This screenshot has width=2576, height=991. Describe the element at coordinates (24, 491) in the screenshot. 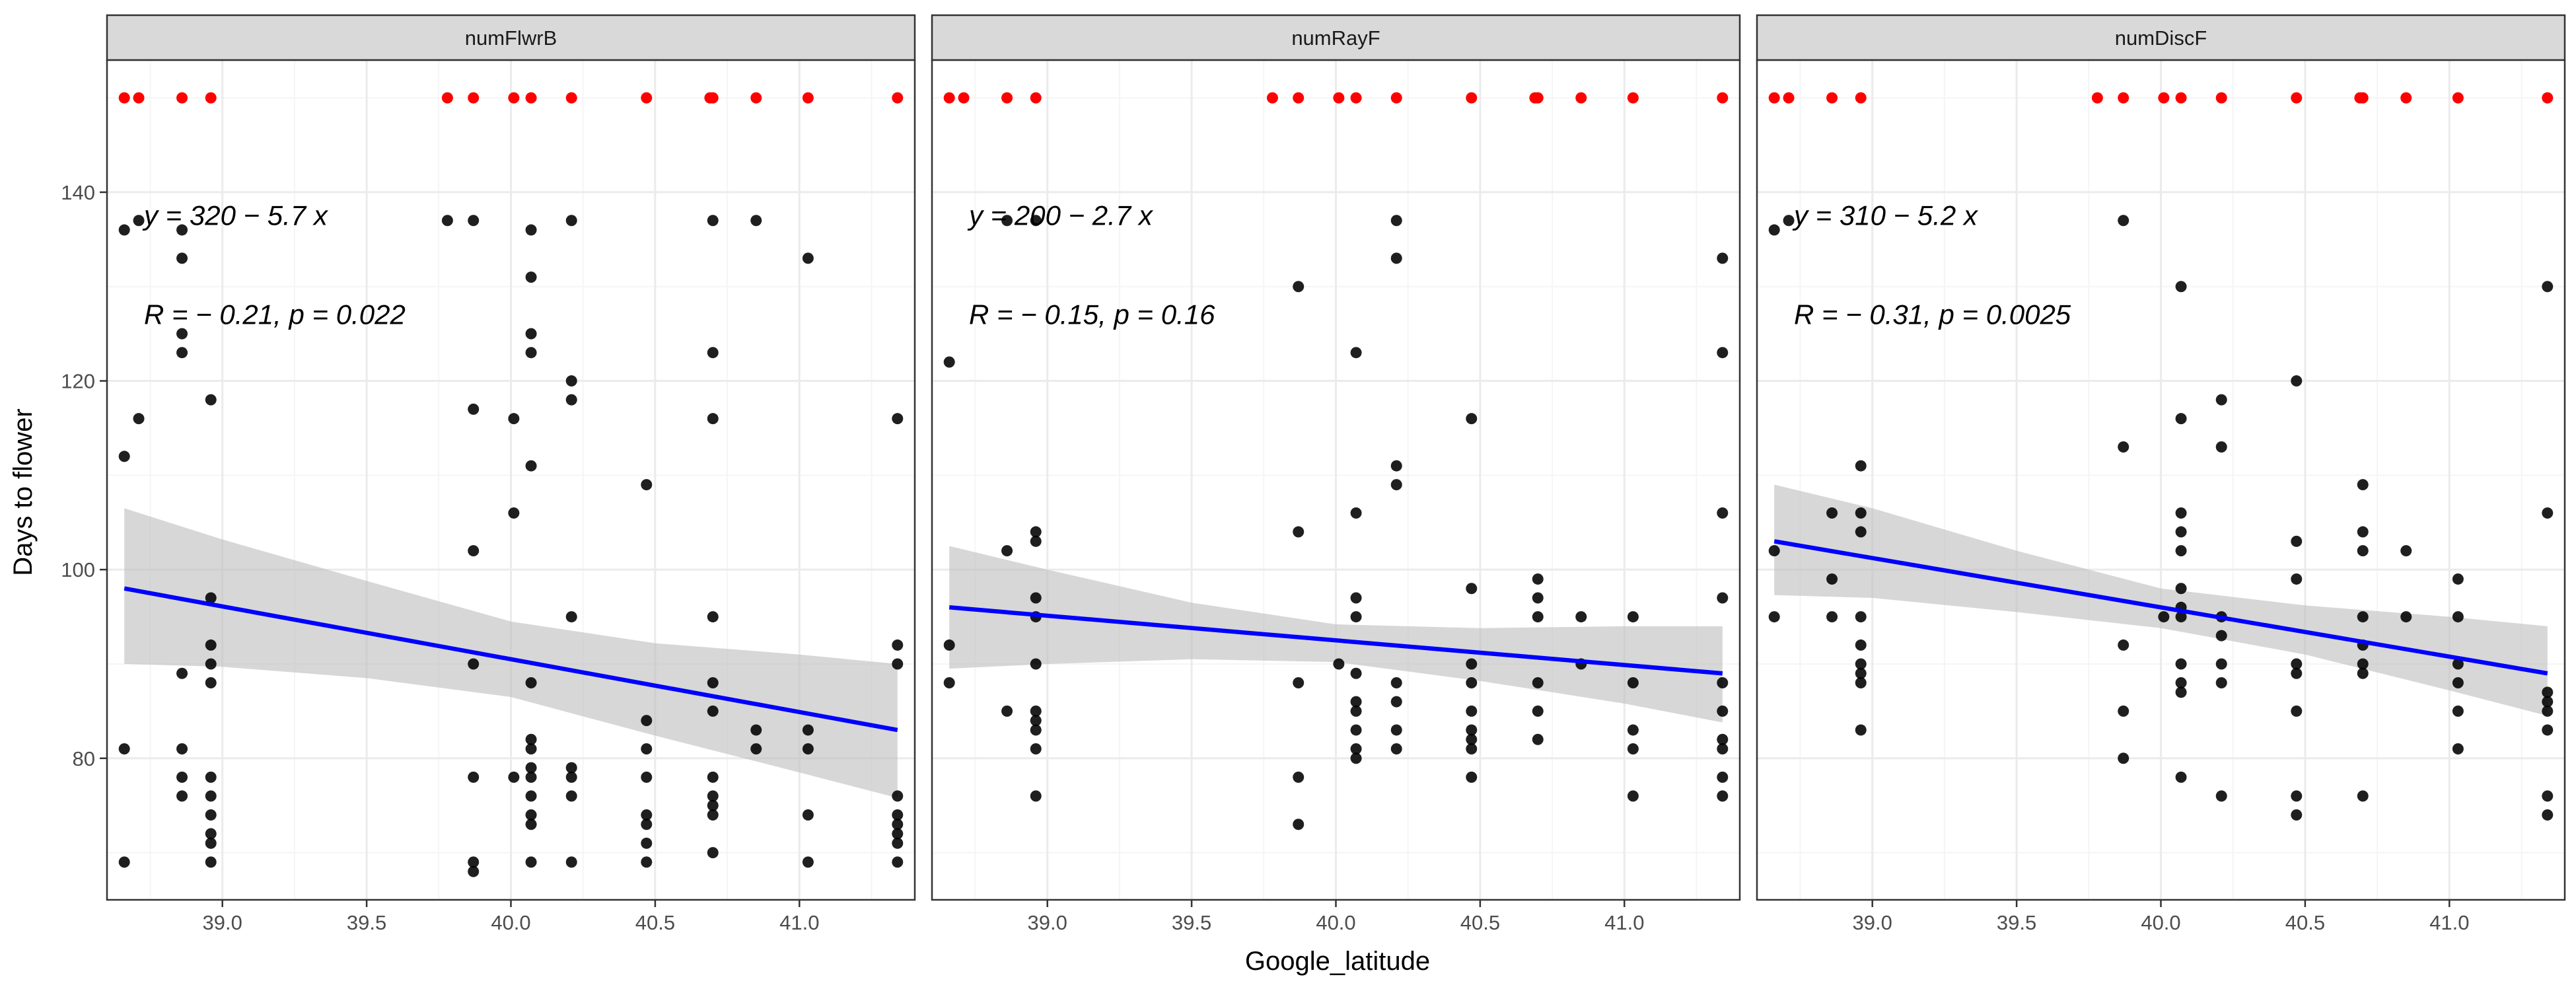

I see `y-axis-title: Days to flower` at that location.